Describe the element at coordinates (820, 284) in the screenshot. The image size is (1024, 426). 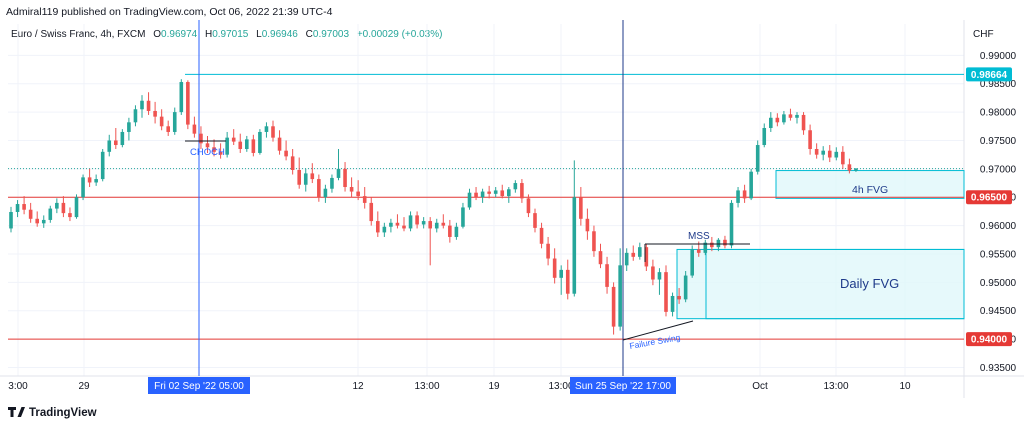
I see `daily-fvg-zone` at that location.